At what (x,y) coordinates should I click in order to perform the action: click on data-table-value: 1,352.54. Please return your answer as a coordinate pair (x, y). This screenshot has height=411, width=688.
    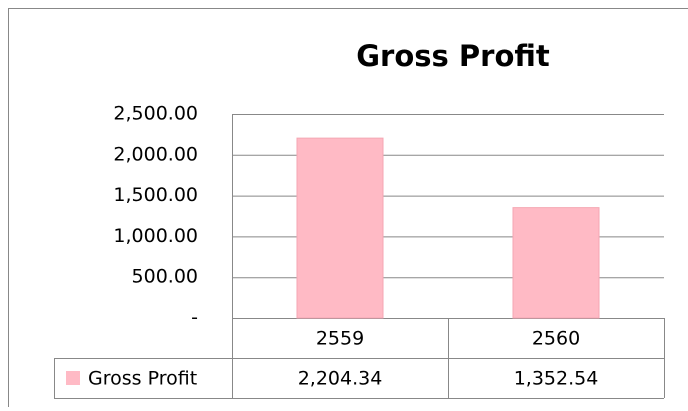
    Looking at the image, I should click on (556, 379).